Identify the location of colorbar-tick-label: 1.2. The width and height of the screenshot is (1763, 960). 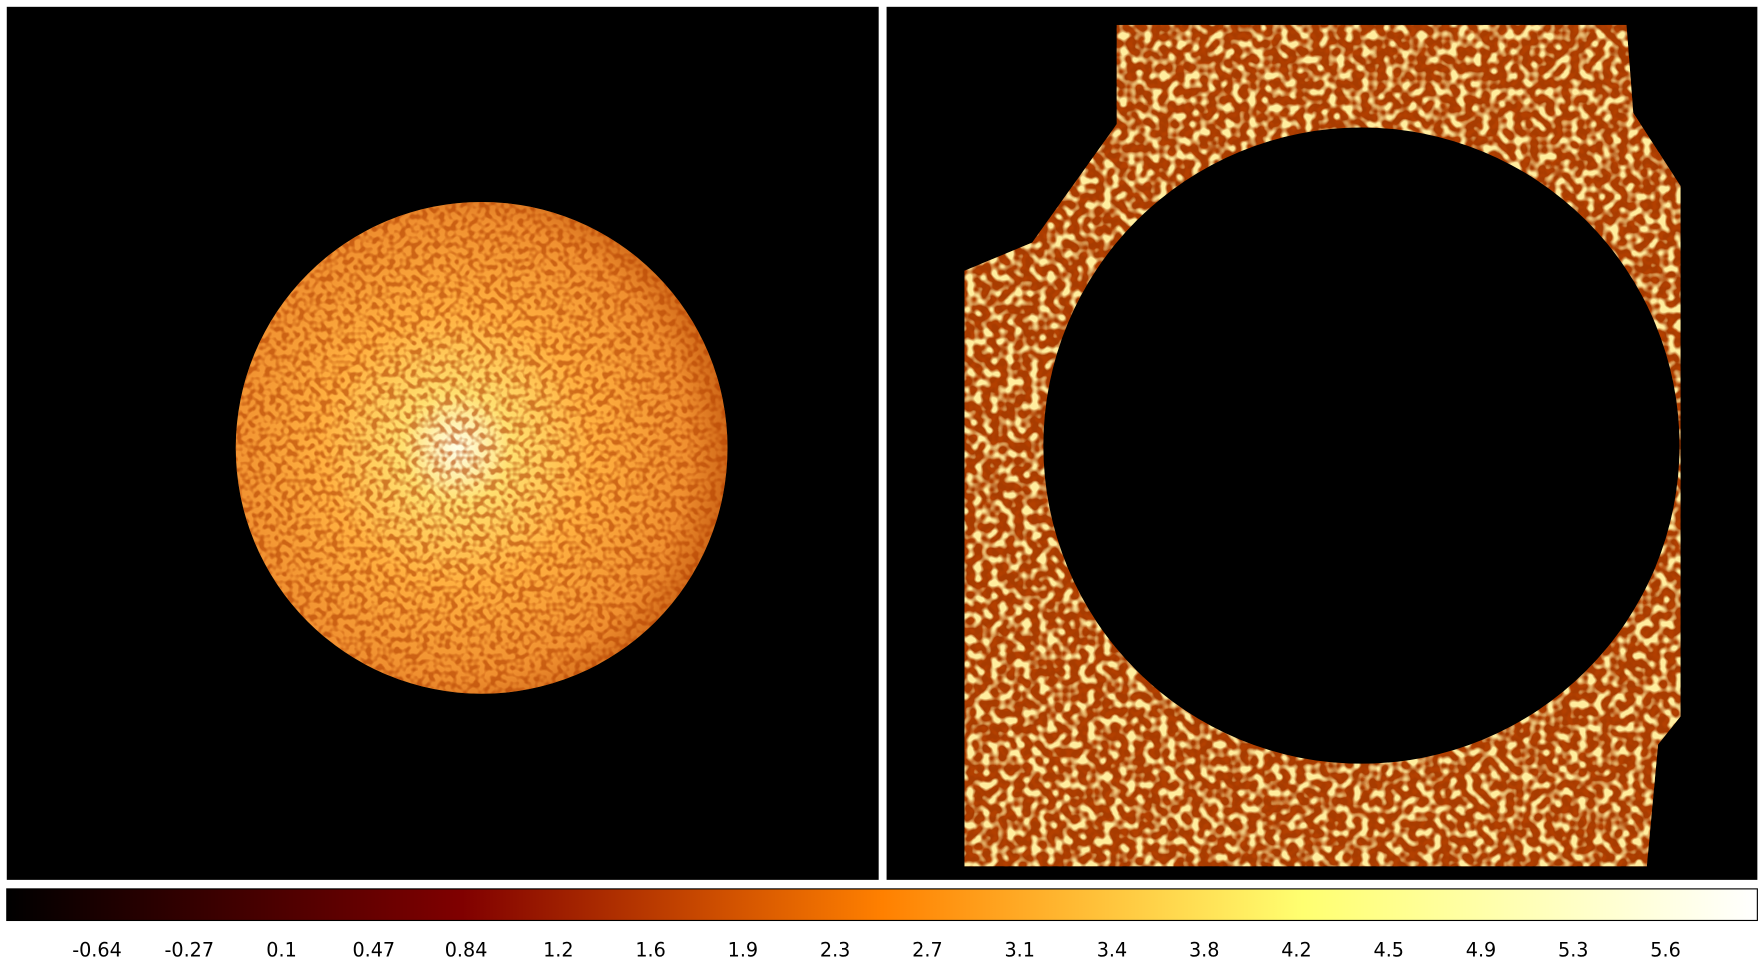
(558, 949).